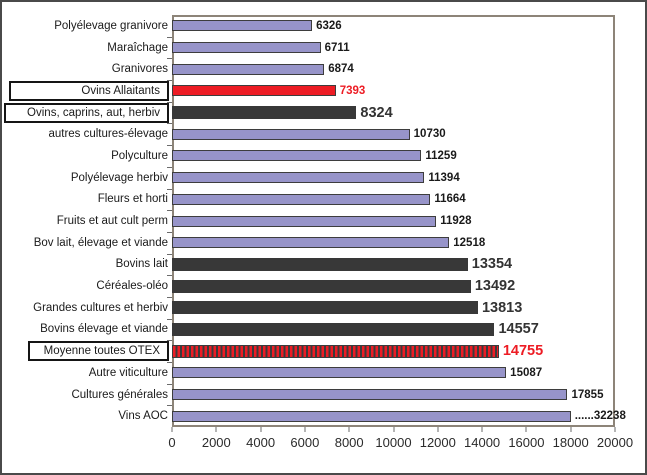 The image size is (647, 475). I want to click on category-label-cell: Céréales-oléo, so click(87, 286).